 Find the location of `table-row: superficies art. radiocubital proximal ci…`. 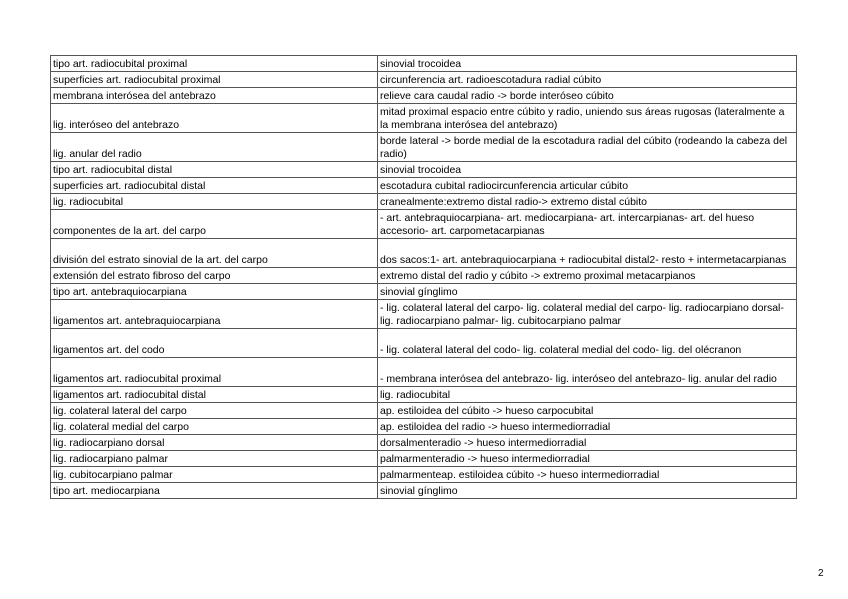

table-row: superficies art. radiocubital proximal ci… is located at coordinates (423, 79).